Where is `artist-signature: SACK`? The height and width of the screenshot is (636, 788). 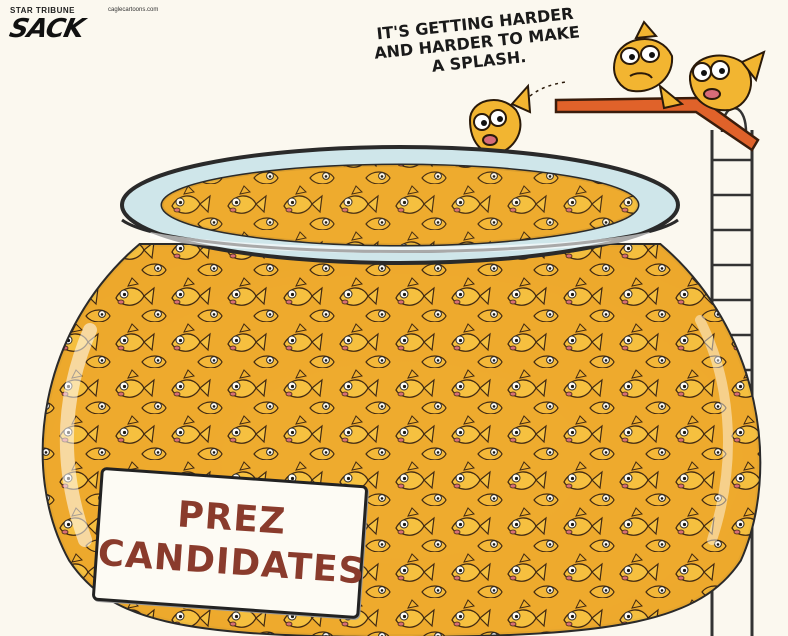 artist-signature: SACK is located at coordinates (46, 29).